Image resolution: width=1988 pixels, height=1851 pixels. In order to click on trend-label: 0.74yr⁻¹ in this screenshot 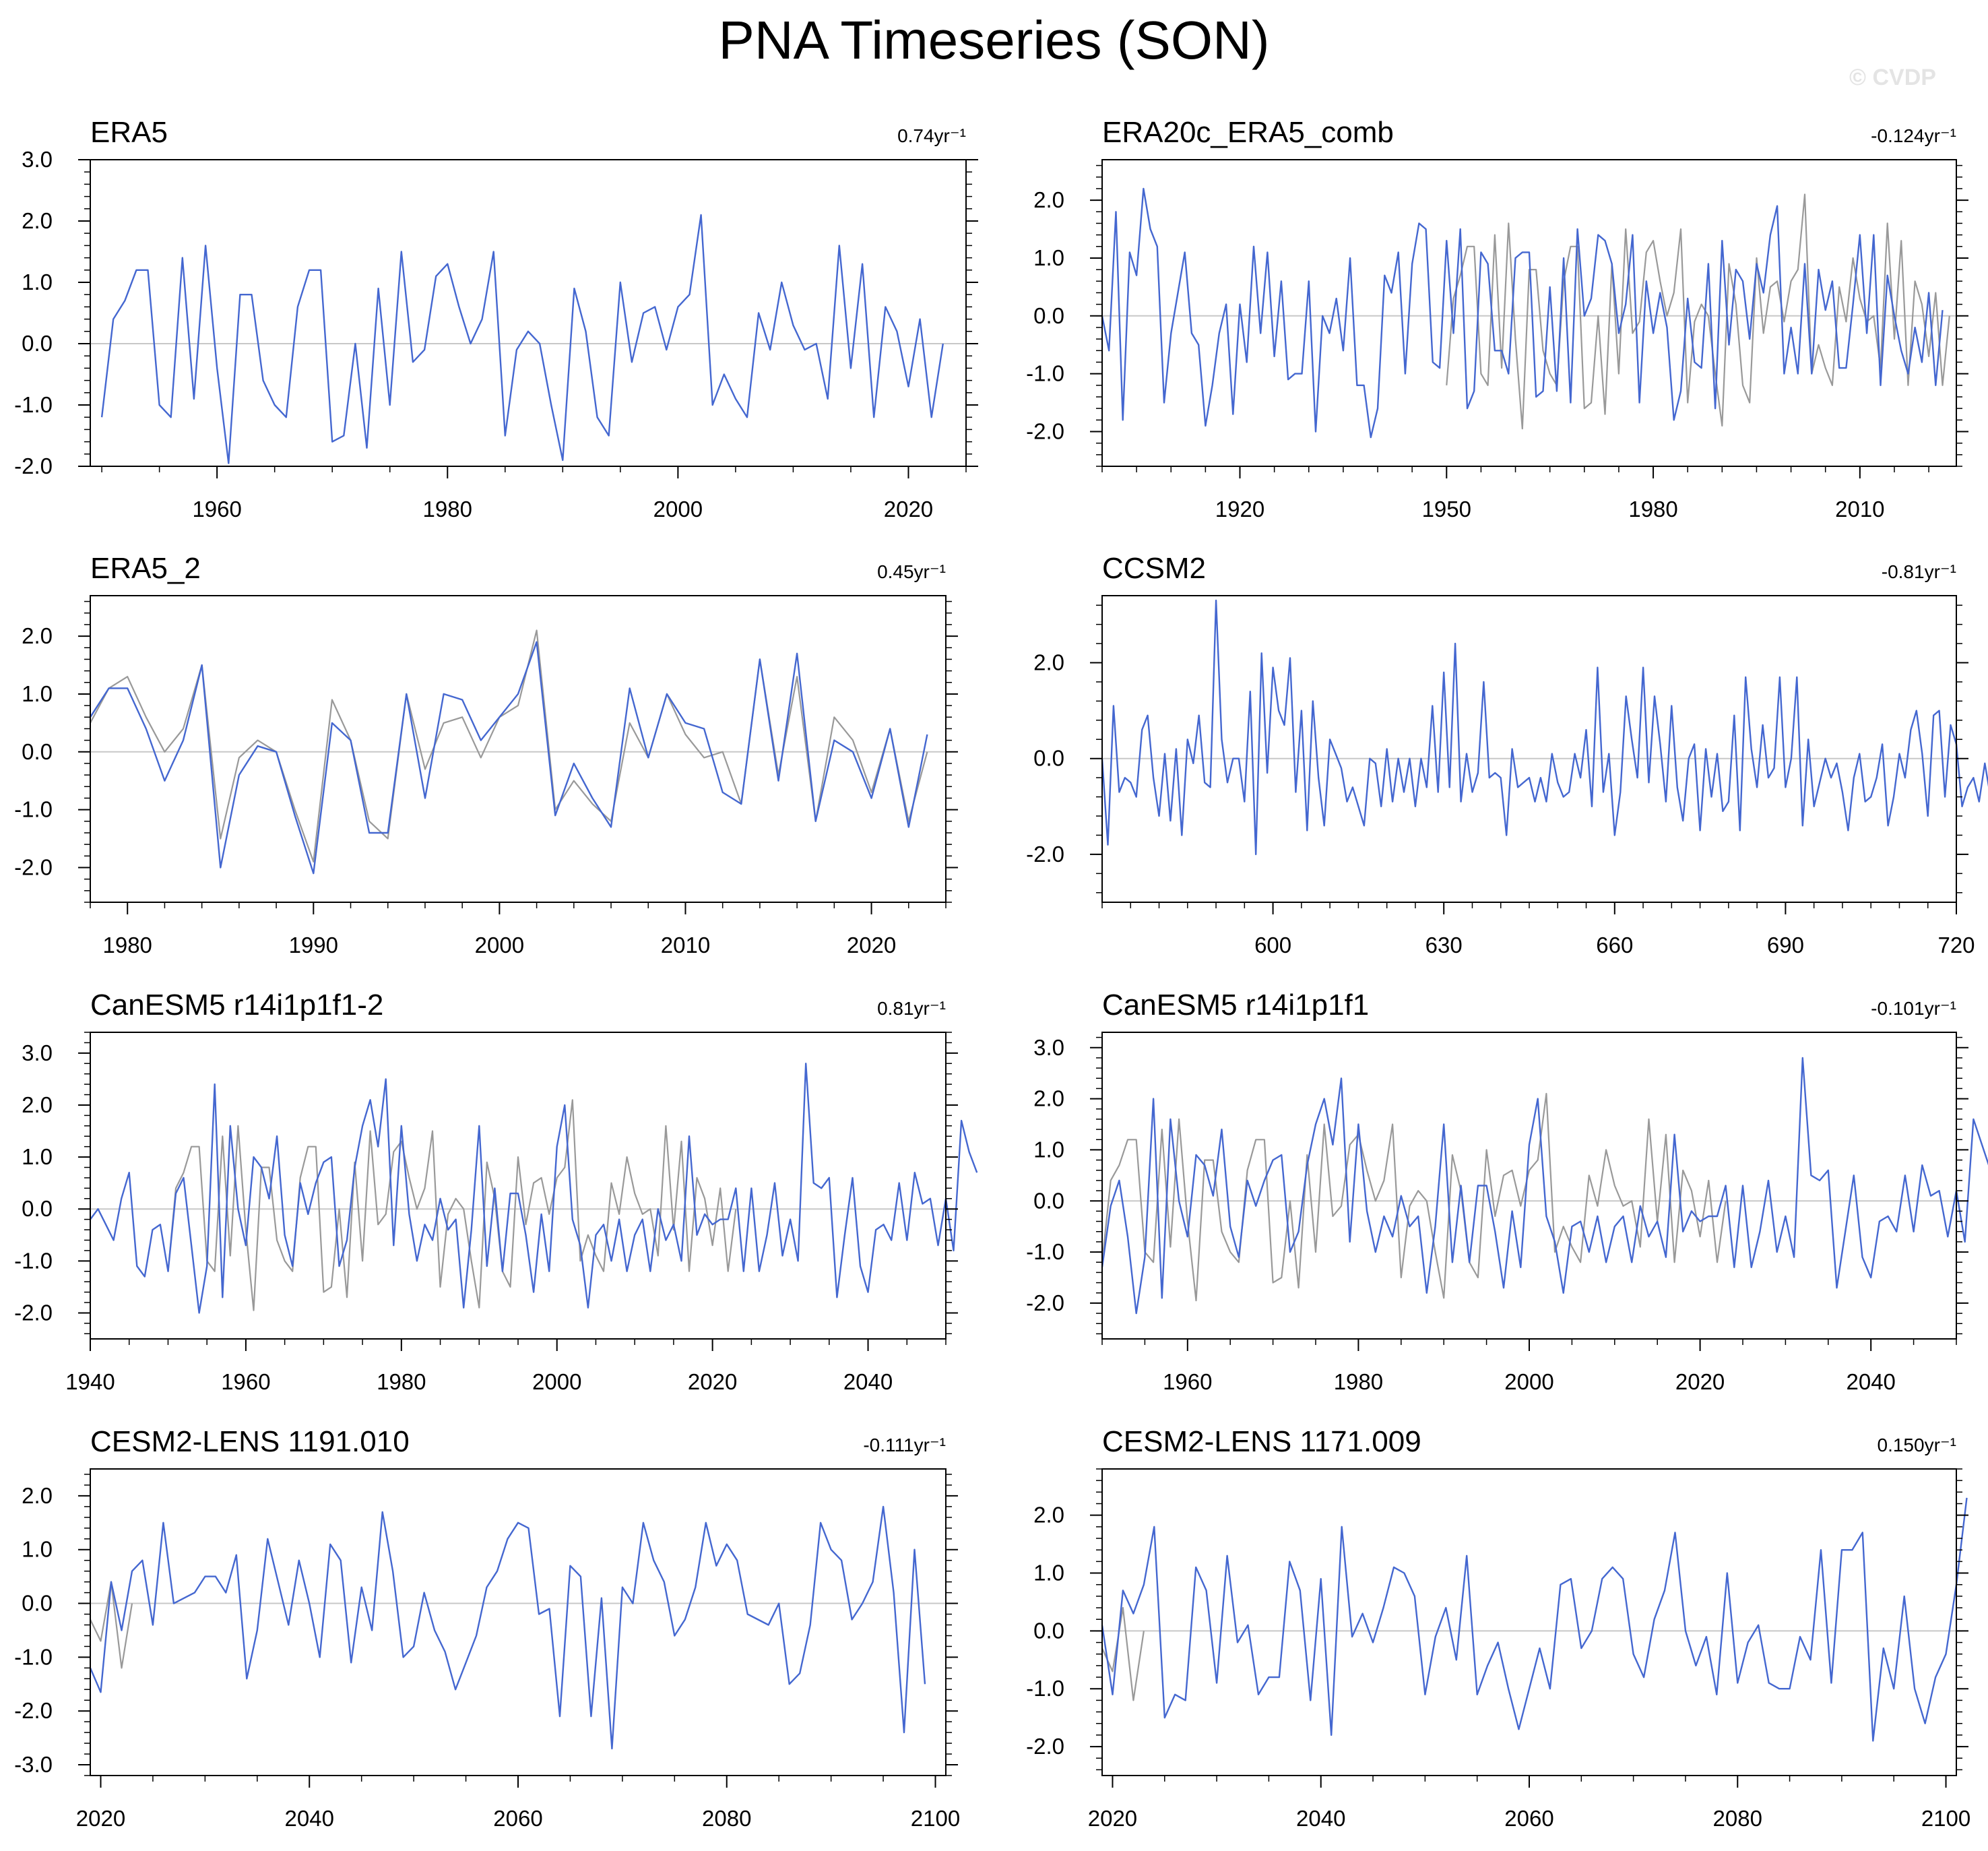, I will do `click(931, 136)`.